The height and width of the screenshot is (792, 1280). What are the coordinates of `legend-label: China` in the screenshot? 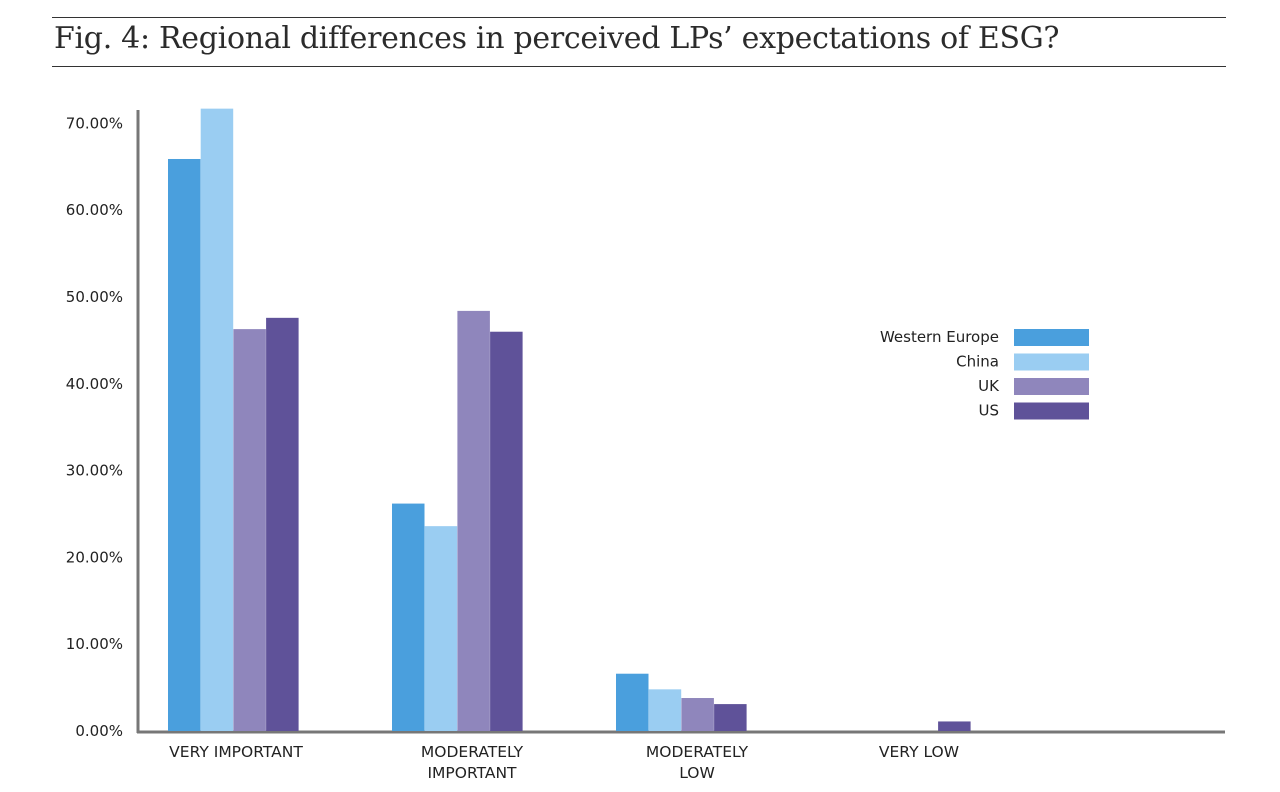 It's located at (977, 362).